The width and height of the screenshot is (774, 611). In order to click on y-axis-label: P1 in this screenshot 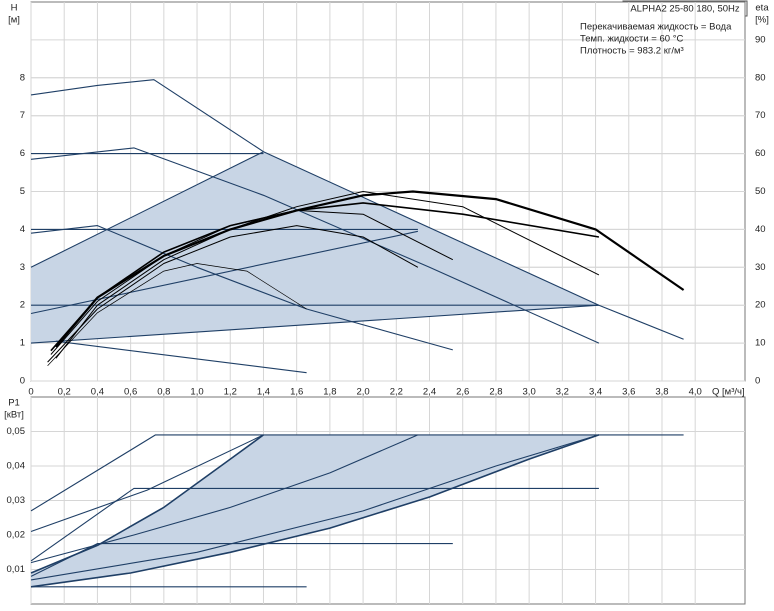, I will do `click(14, 403)`.